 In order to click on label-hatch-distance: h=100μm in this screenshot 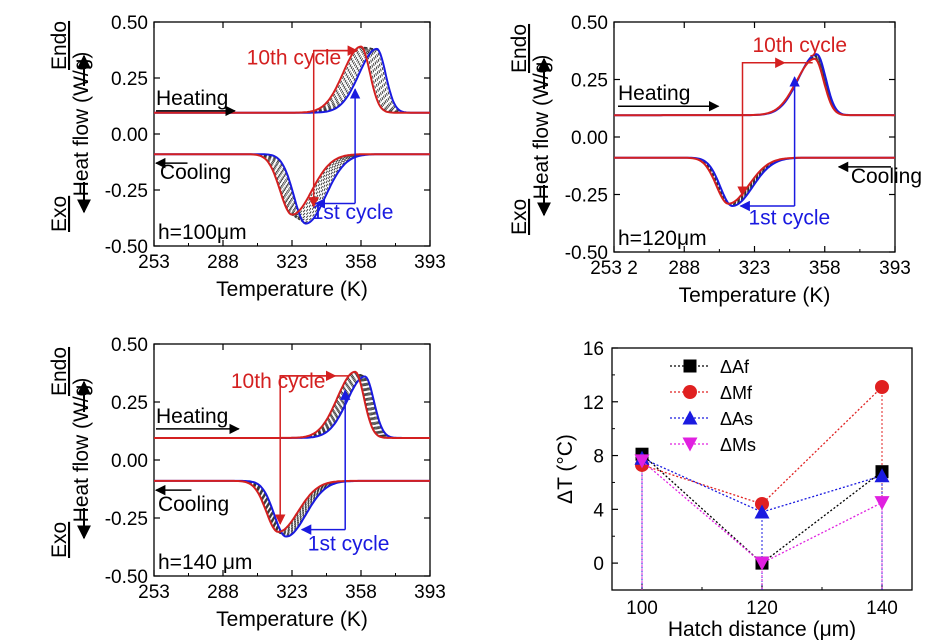, I will do `click(202, 232)`.